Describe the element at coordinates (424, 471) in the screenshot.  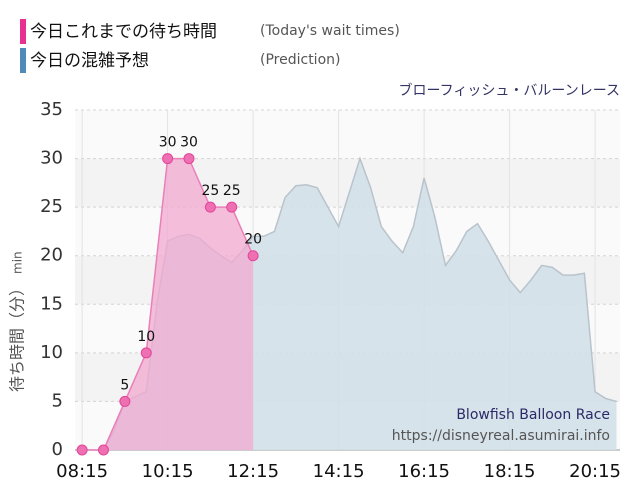
I see `x-tick-label: 16:15` at that location.